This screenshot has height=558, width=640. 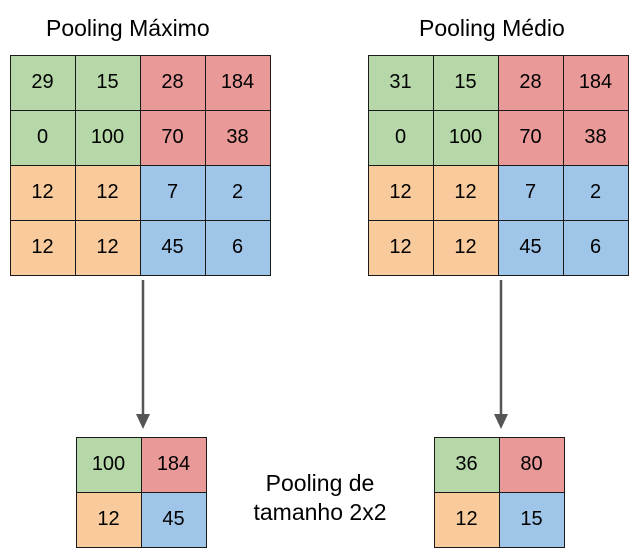 I want to click on pooling-size-caption: Pooling de tamanho 2x2, so click(x=320, y=498).